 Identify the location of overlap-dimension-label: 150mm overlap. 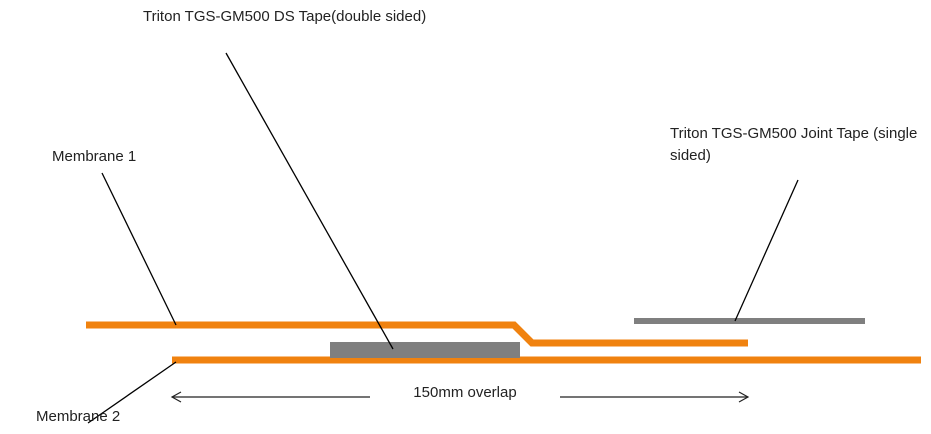
(465, 393).